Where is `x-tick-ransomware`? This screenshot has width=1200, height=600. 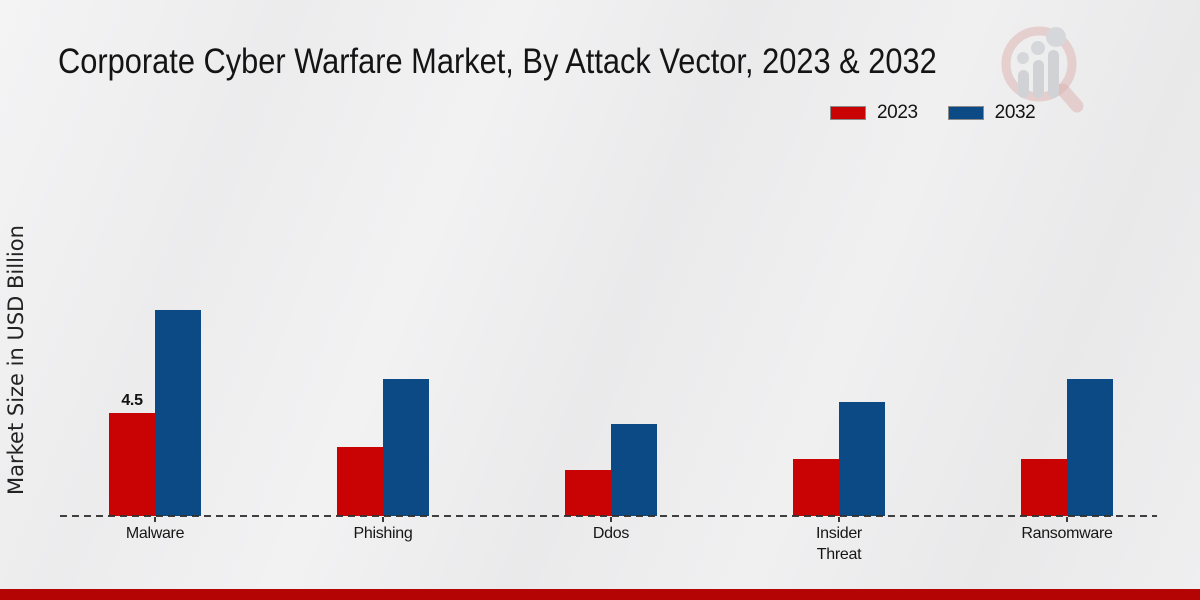
x-tick-ransomware is located at coordinates (1067, 519).